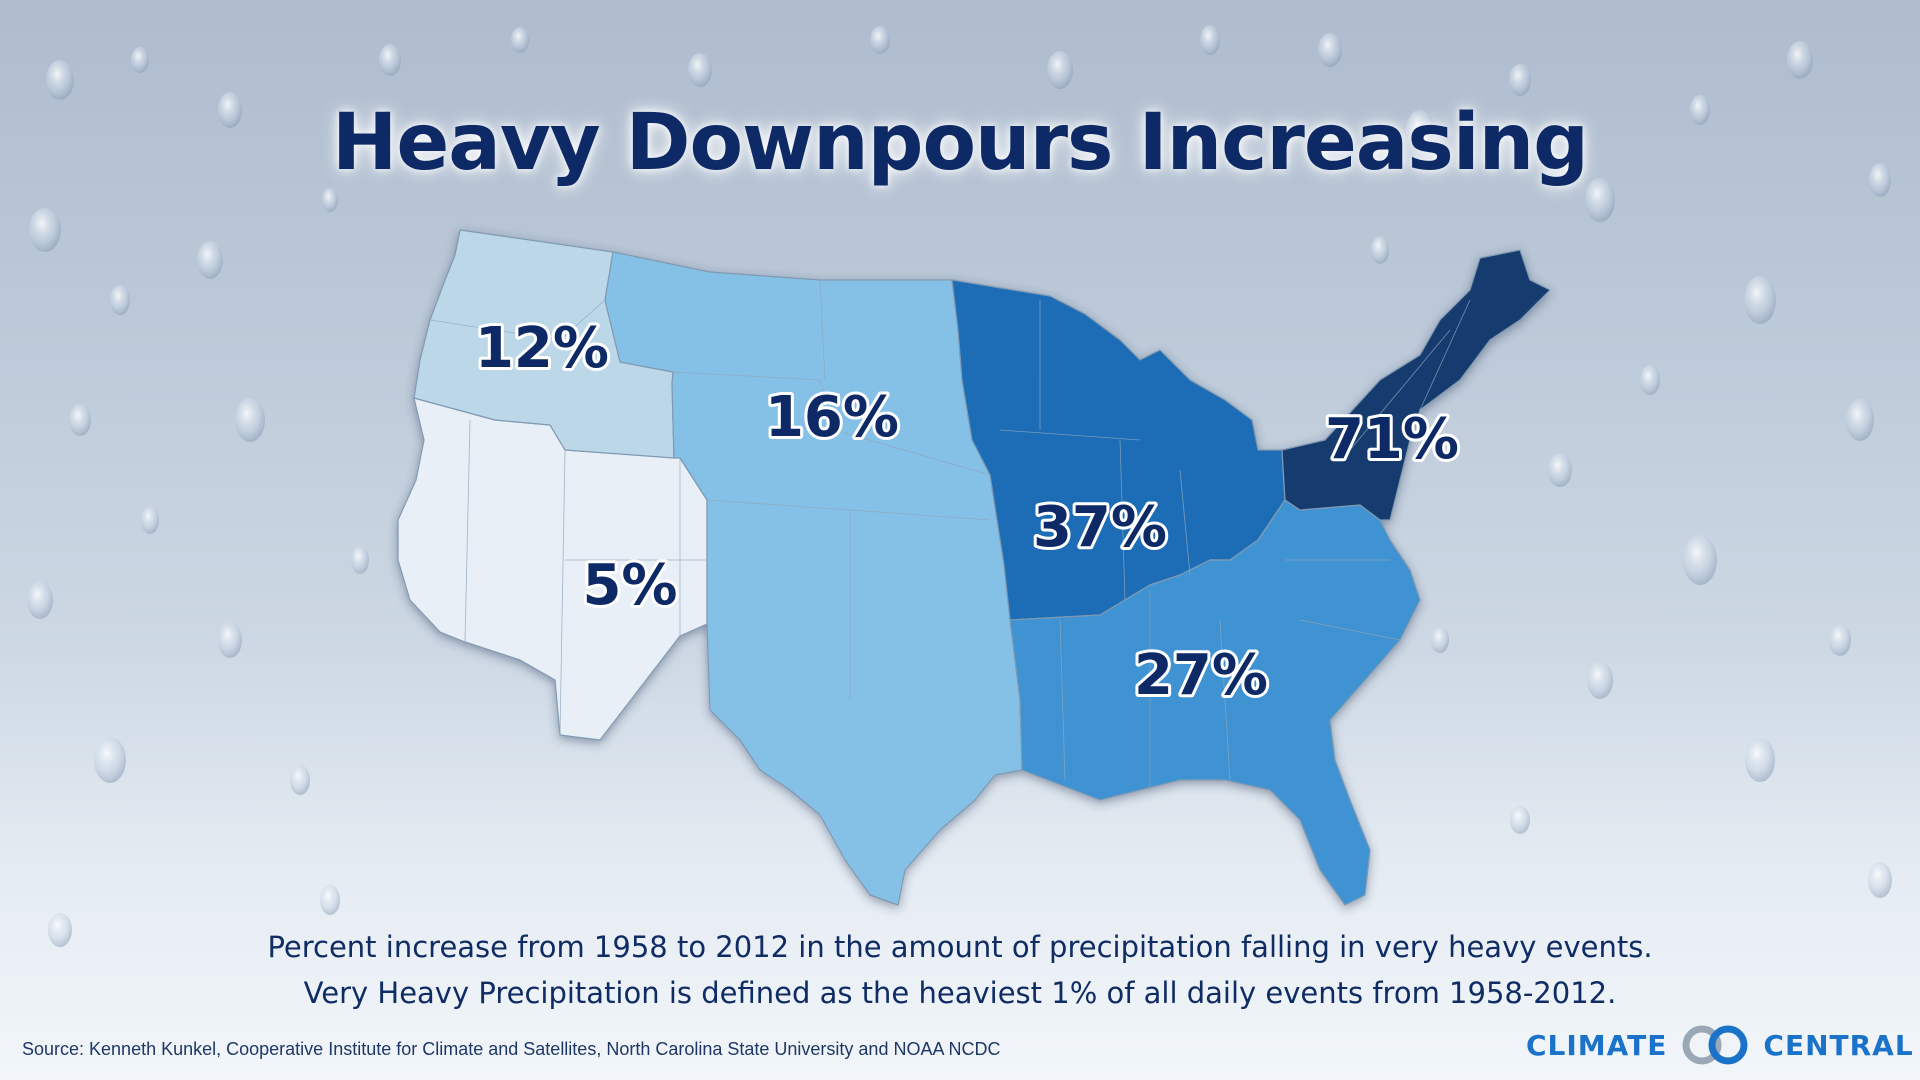  Describe the element at coordinates (1392, 439) in the screenshot. I see `label-northeast: 71%` at that location.